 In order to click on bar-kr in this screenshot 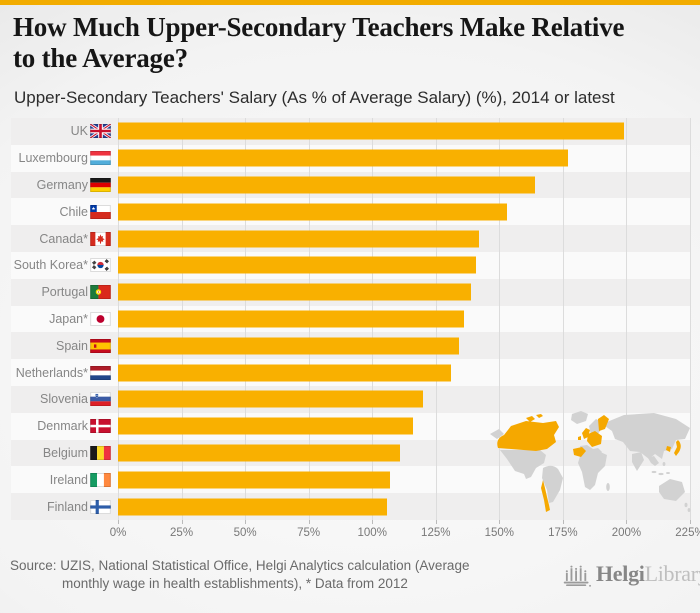, I will do `click(297, 265)`.